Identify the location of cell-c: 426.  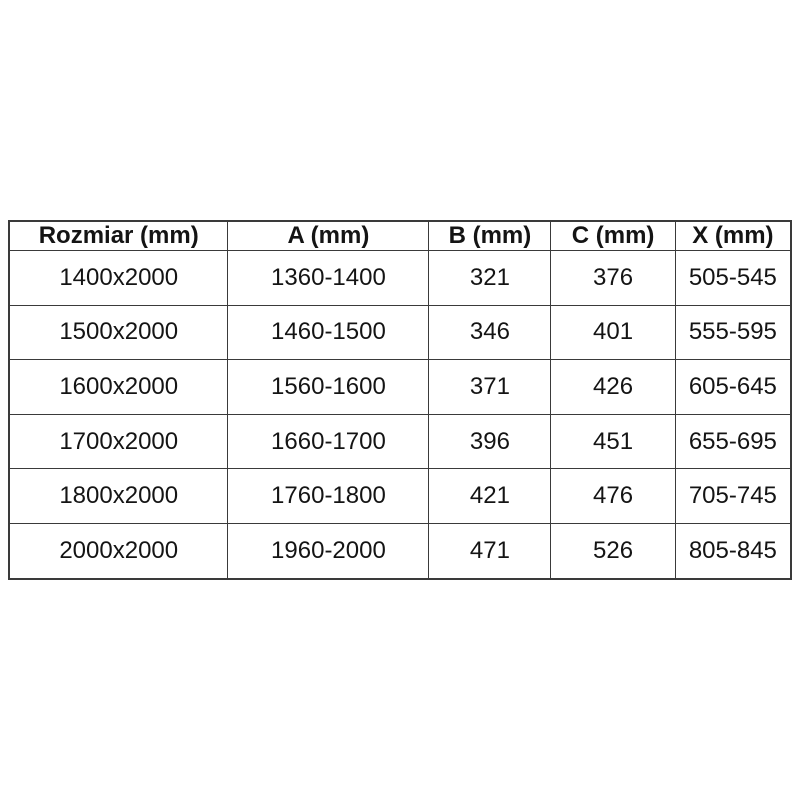
(613, 387).